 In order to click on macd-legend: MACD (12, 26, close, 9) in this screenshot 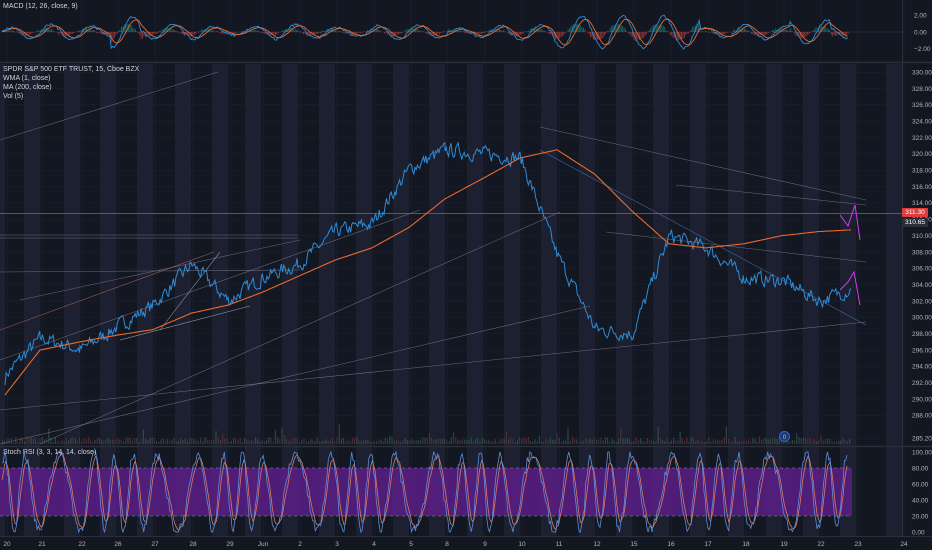, I will do `click(40, 6)`.